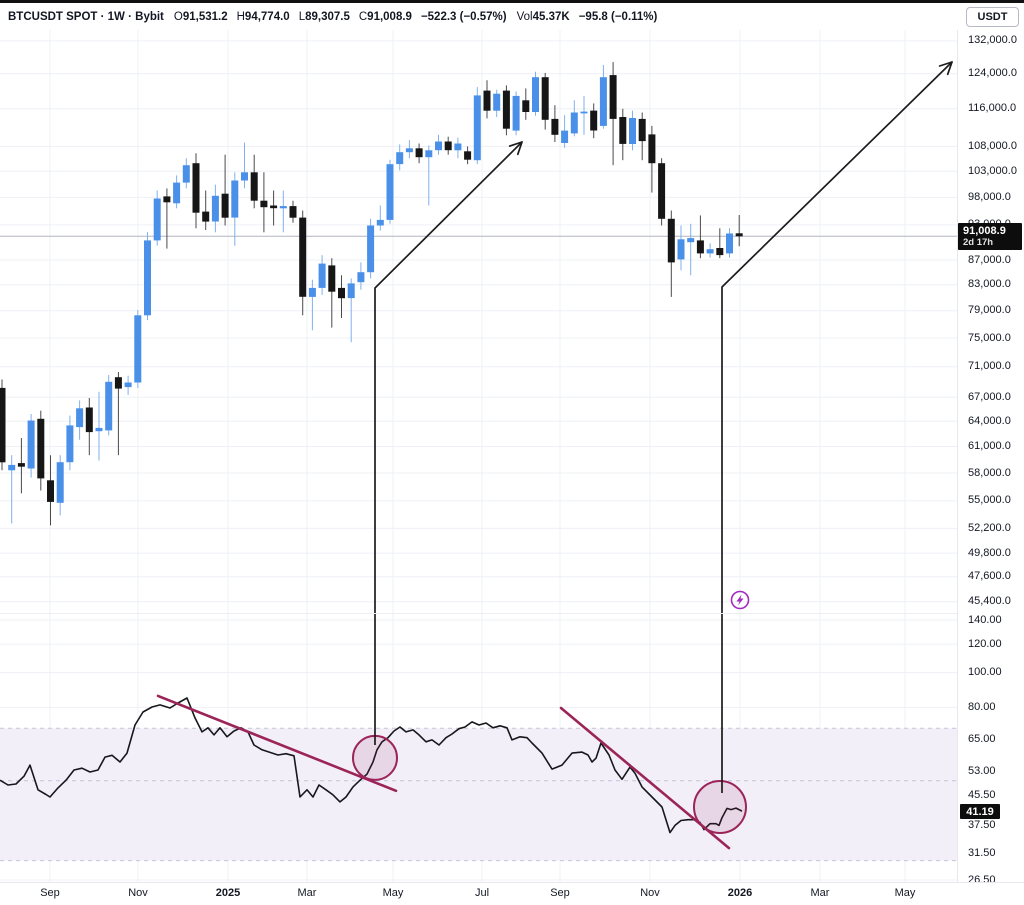 This screenshot has height=905, width=1024. Describe the element at coordinates (982, 795) in the screenshot. I see `rsi-axis-label: 45.50` at that location.